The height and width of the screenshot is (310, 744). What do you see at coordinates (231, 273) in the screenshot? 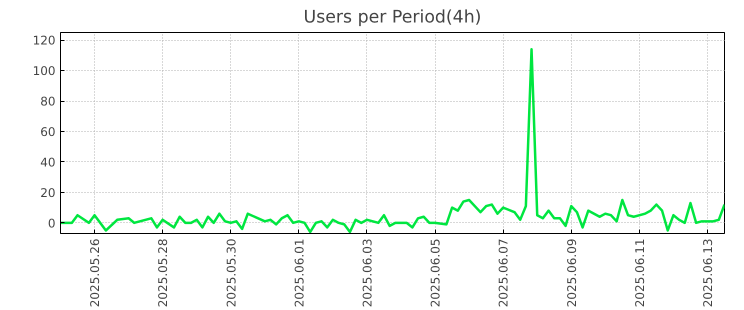
I see `x-tick-label: 2025.05.30` at bounding box center [231, 273].